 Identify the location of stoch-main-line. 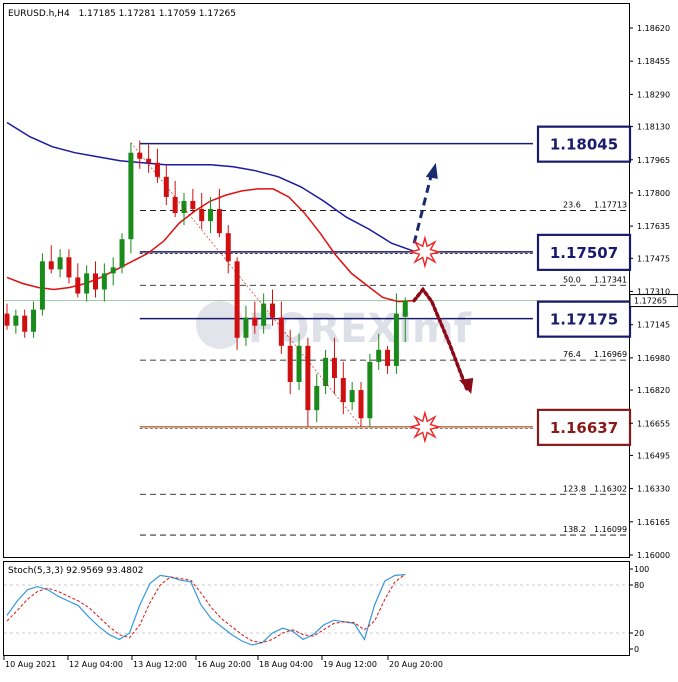
(206, 610).